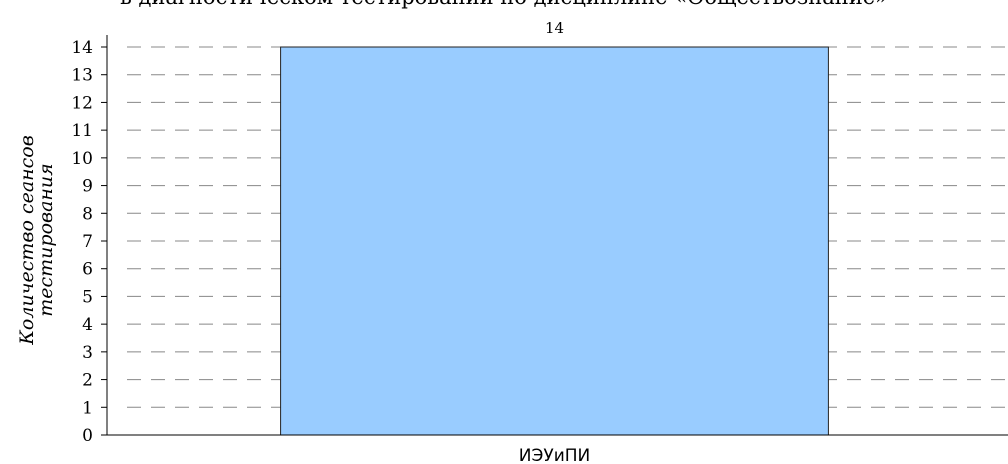  What do you see at coordinates (82, 76) in the screenshot?
I see `y-tick-label: 13` at bounding box center [82, 76].